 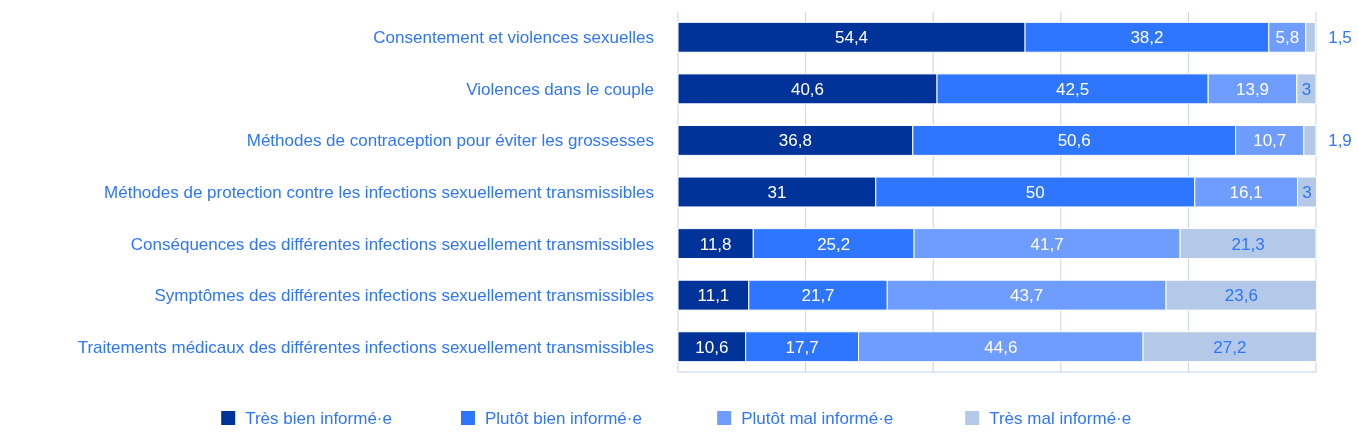 What do you see at coordinates (1248, 244) in the screenshot?
I see `data-label: 21,3` at bounding box center [1248, 244].